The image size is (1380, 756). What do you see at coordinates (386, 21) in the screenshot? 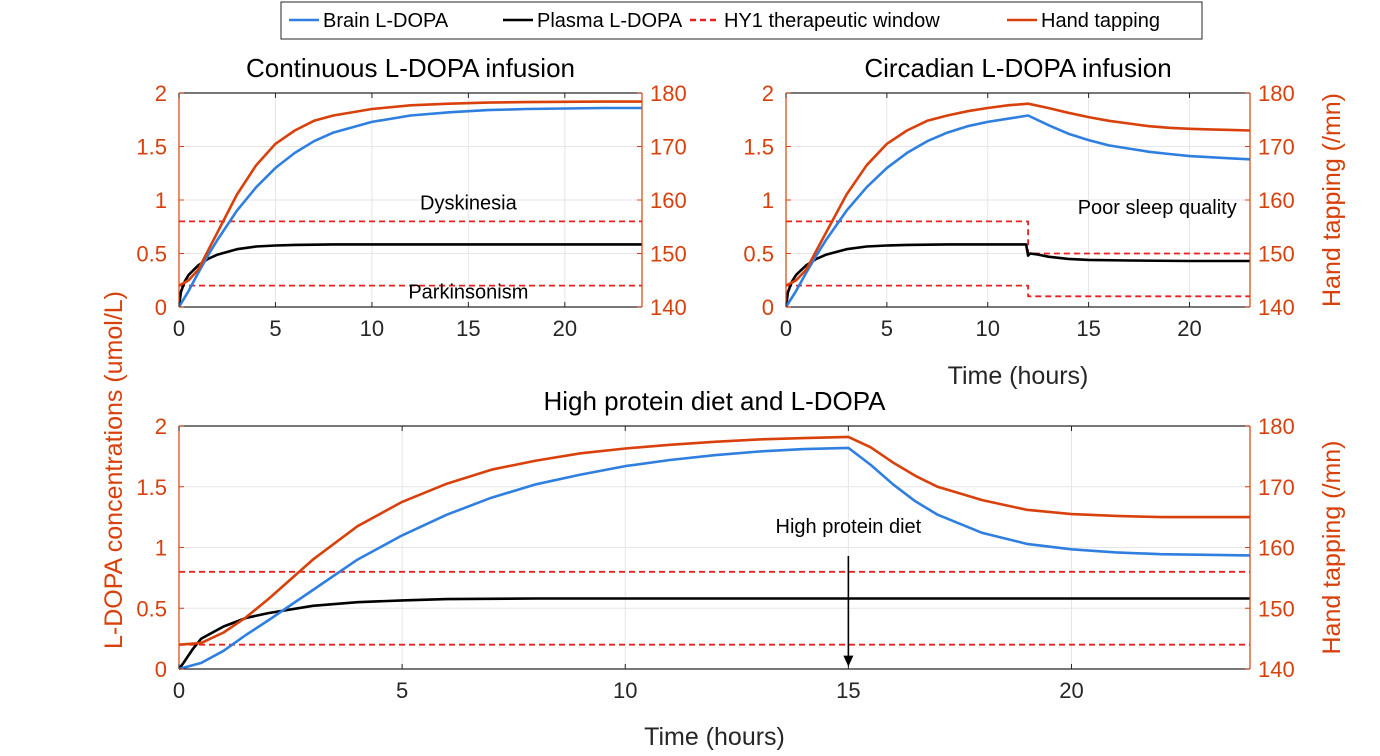
I see `legend-label: Brain L-DOPA` at bounding box center [386, 21].